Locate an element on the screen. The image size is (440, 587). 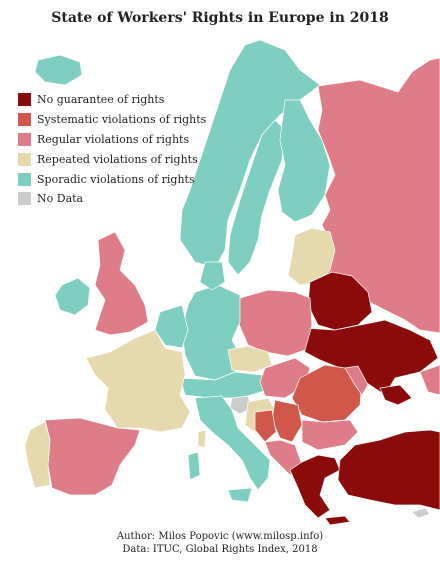
bulgaria-region is located at coordinates (330, 435).